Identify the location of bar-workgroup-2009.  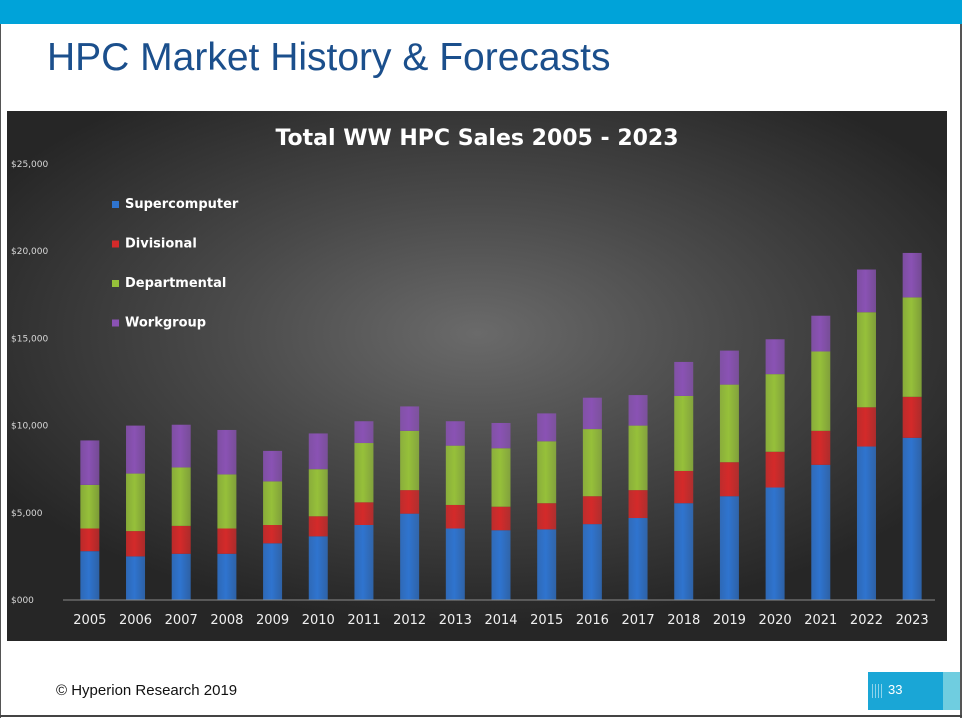
(273, 466).